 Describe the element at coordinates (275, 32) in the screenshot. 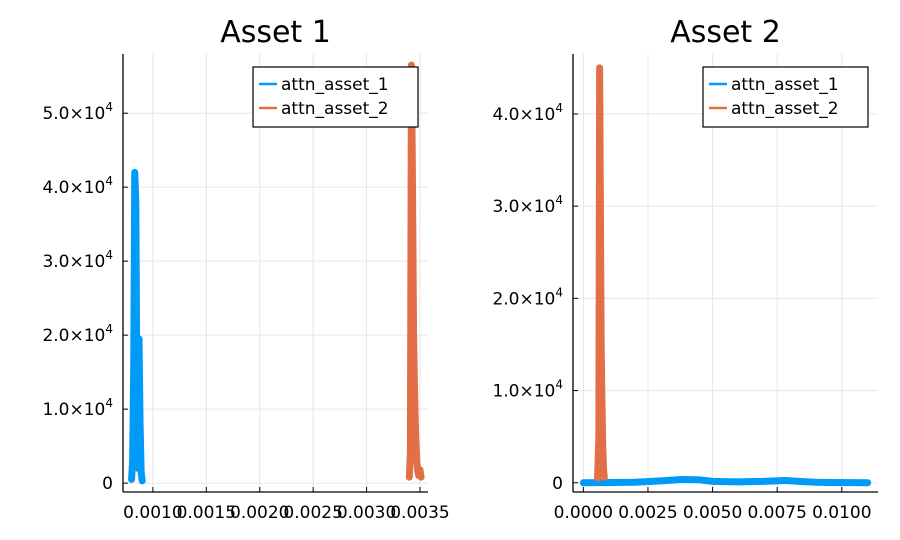

I see `chart-title: Asset 1` at that location.